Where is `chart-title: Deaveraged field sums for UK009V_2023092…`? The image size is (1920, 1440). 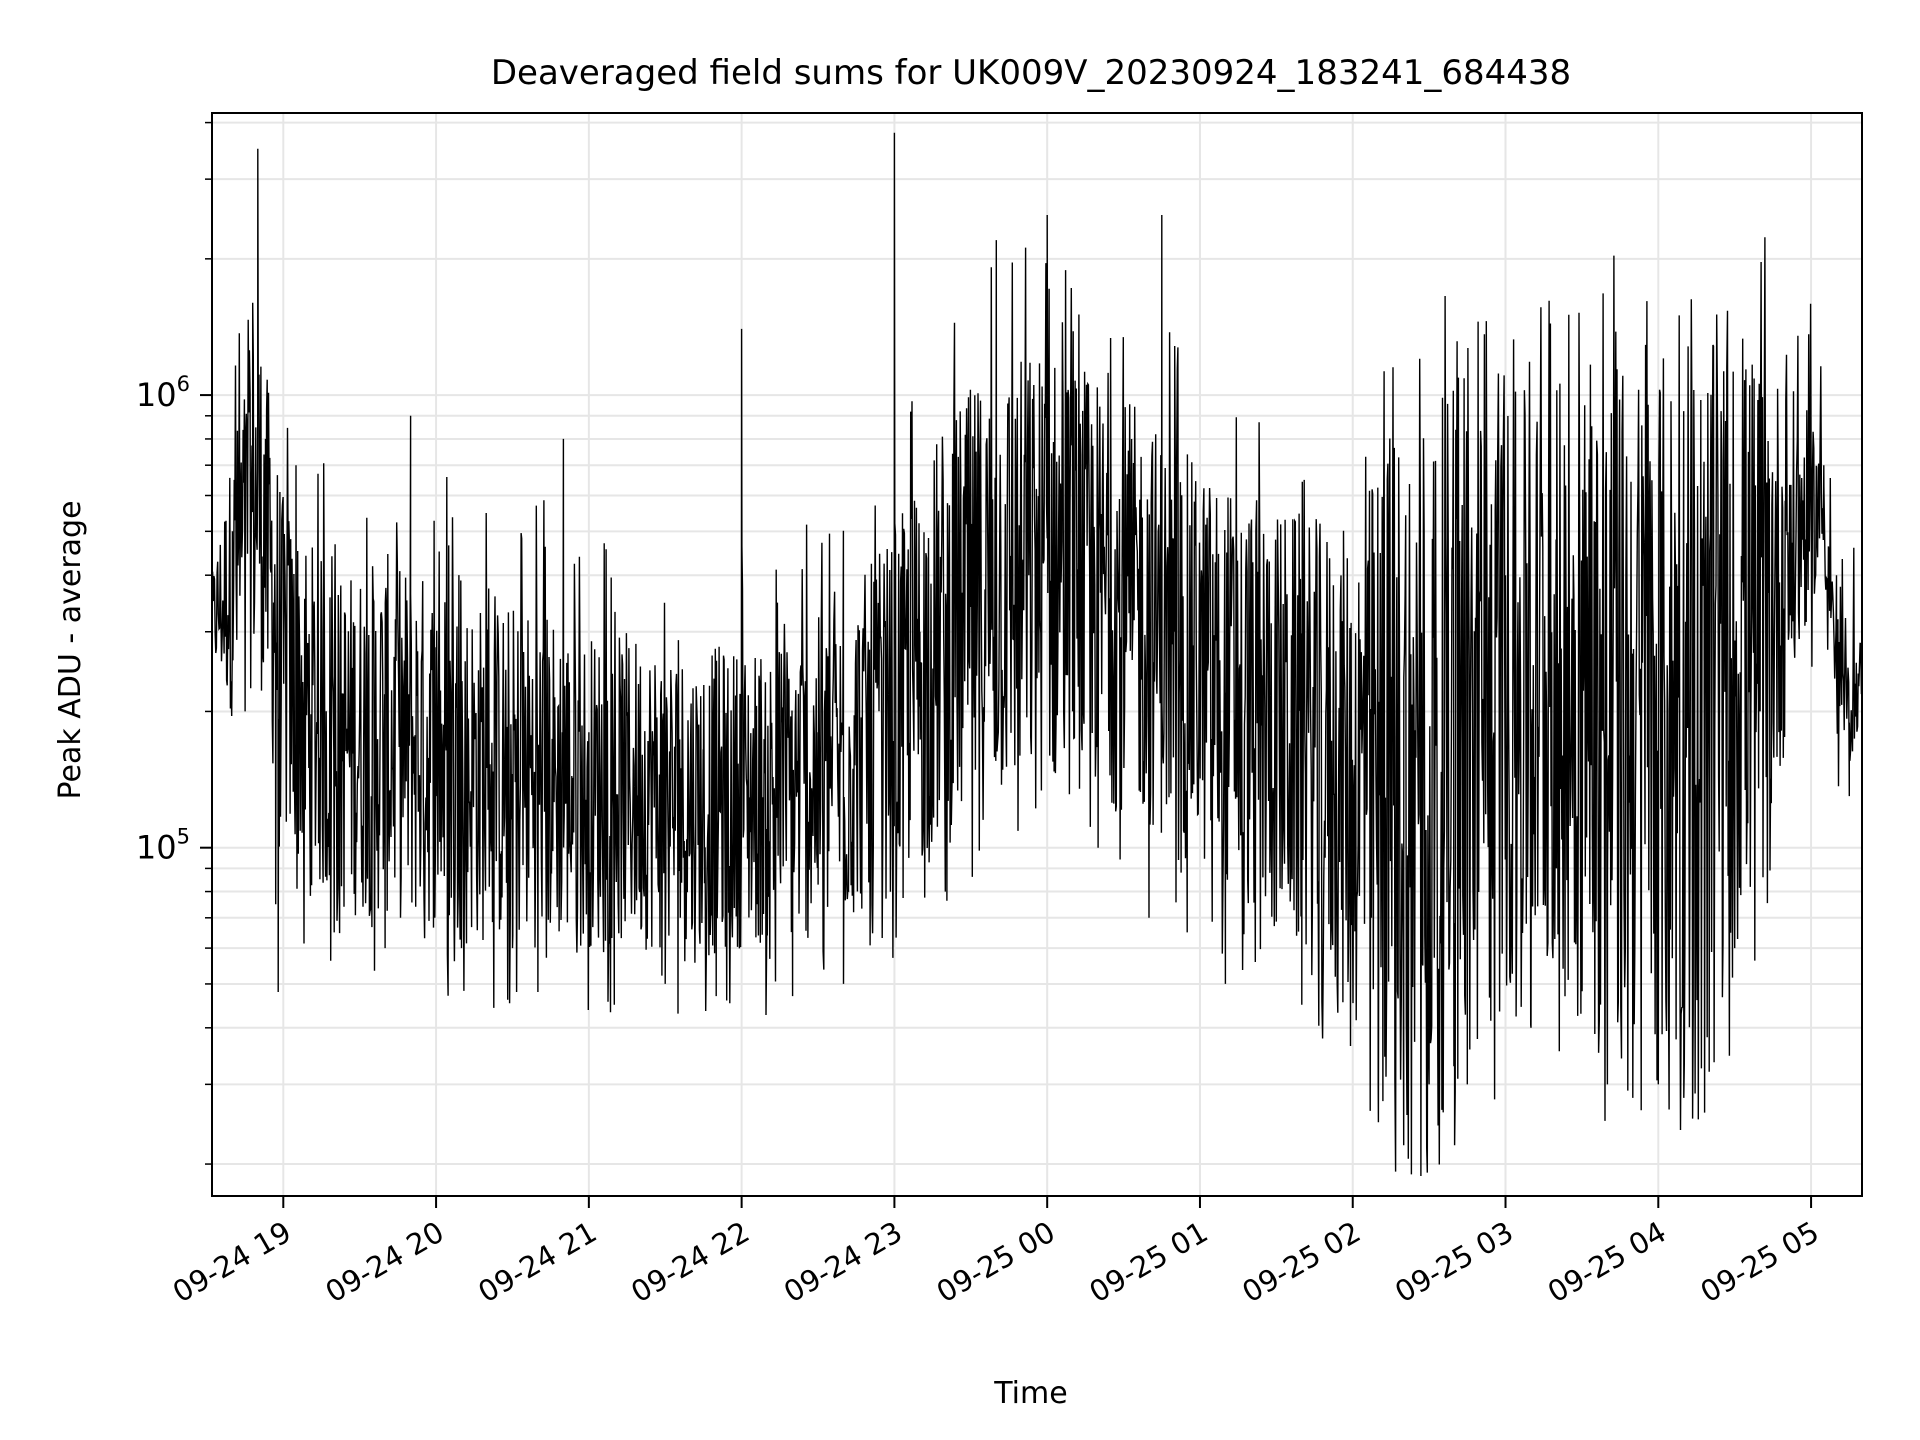 chart-title: Deaveraged field sums for UK009V_2023092… is located at coordinates (1031, 73).